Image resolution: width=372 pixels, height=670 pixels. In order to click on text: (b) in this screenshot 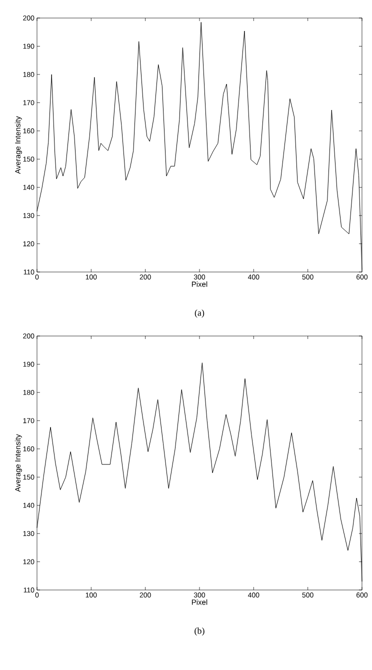, I will do `click(199, 632)`.